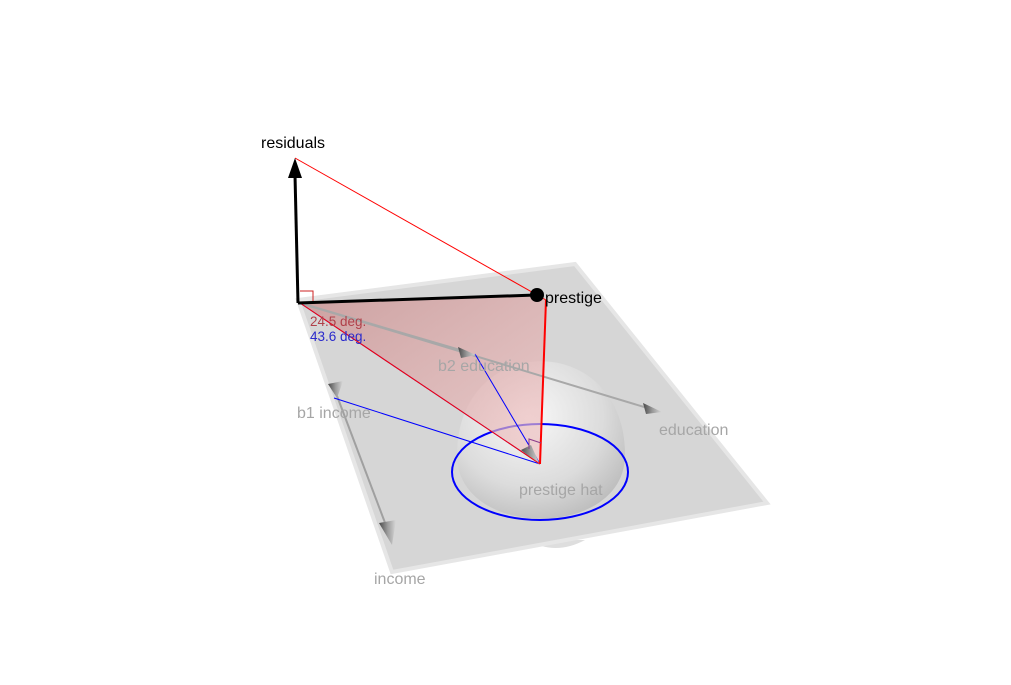 The height and width of the screenshot is (685, 1011). What do you see at coordinates (537, 295) in the screenshot?
I see `prestige-point` at bounding box center [537, 295].